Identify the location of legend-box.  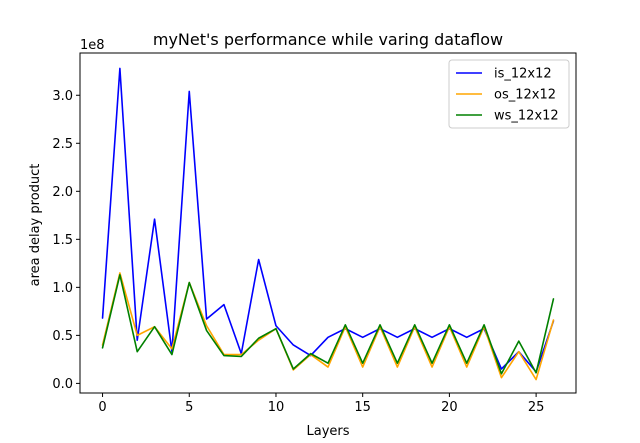
(509, 94).